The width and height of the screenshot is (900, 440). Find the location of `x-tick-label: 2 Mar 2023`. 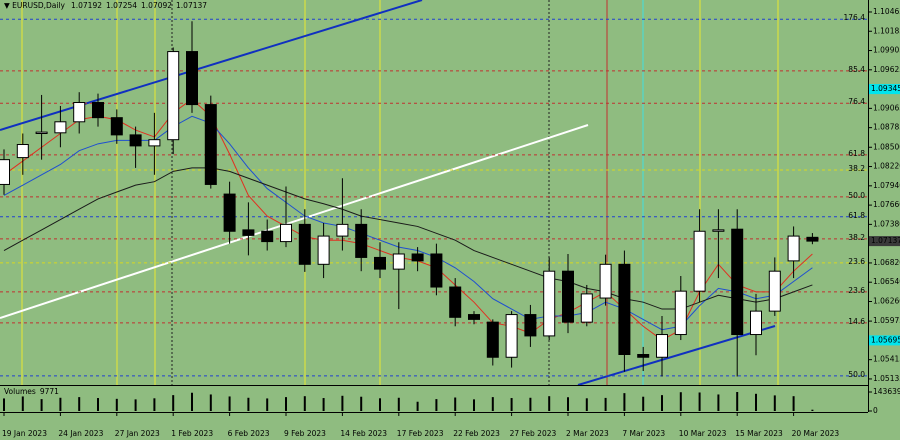

x-tick-label: 2 Mar 2023 is located at coordinates (587, 433).